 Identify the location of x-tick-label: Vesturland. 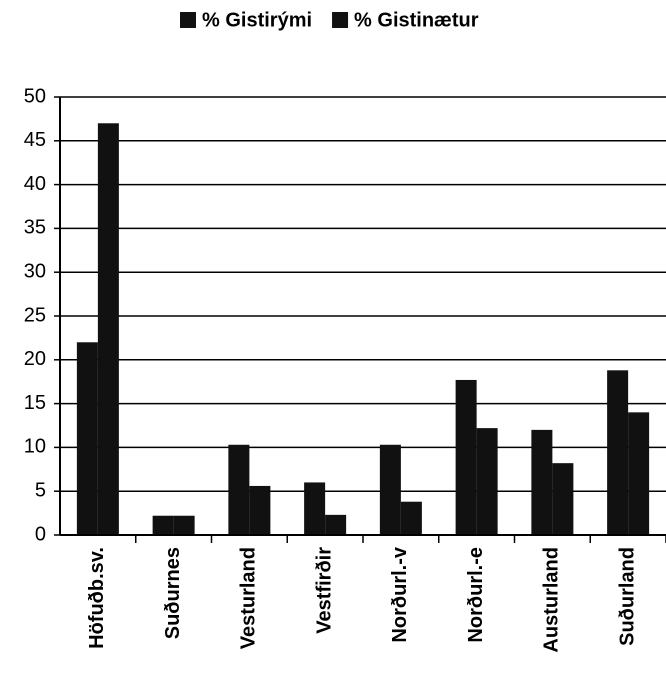
(249, 598).